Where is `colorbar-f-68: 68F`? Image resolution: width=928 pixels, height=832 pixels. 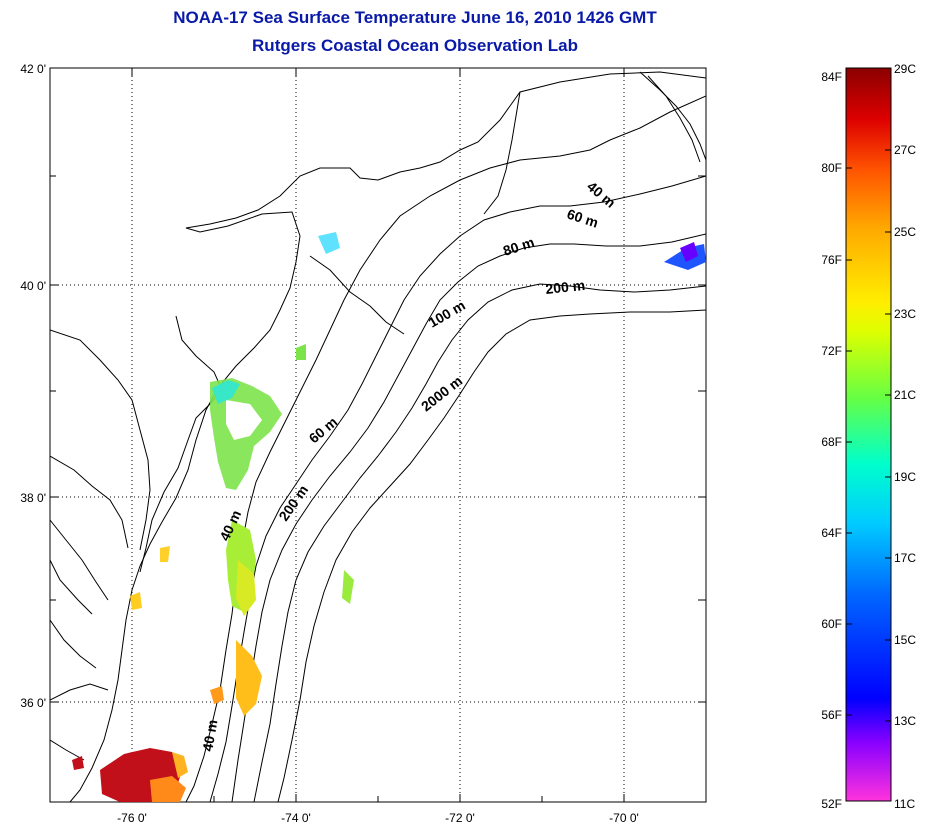
colorbar-f-68: 68F is located at coordinates (831, 442).